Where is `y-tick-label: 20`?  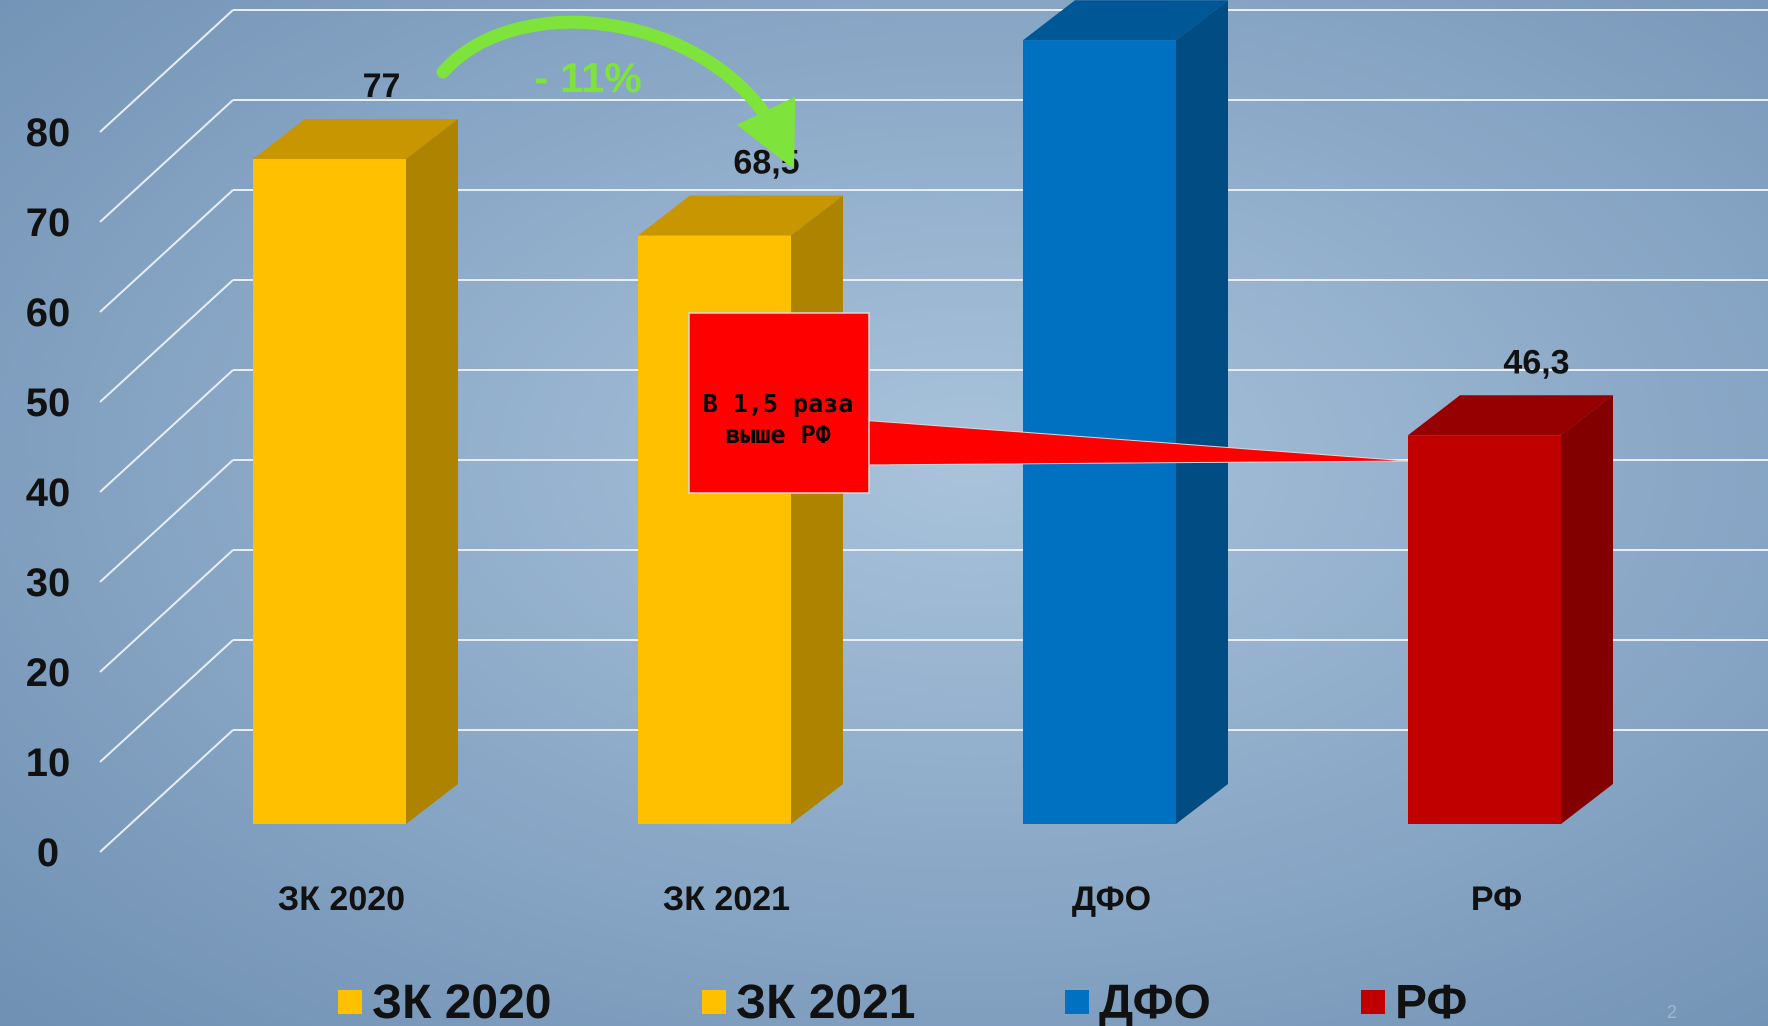 y-tick-label: 20 is located at coordinates (48, 673).